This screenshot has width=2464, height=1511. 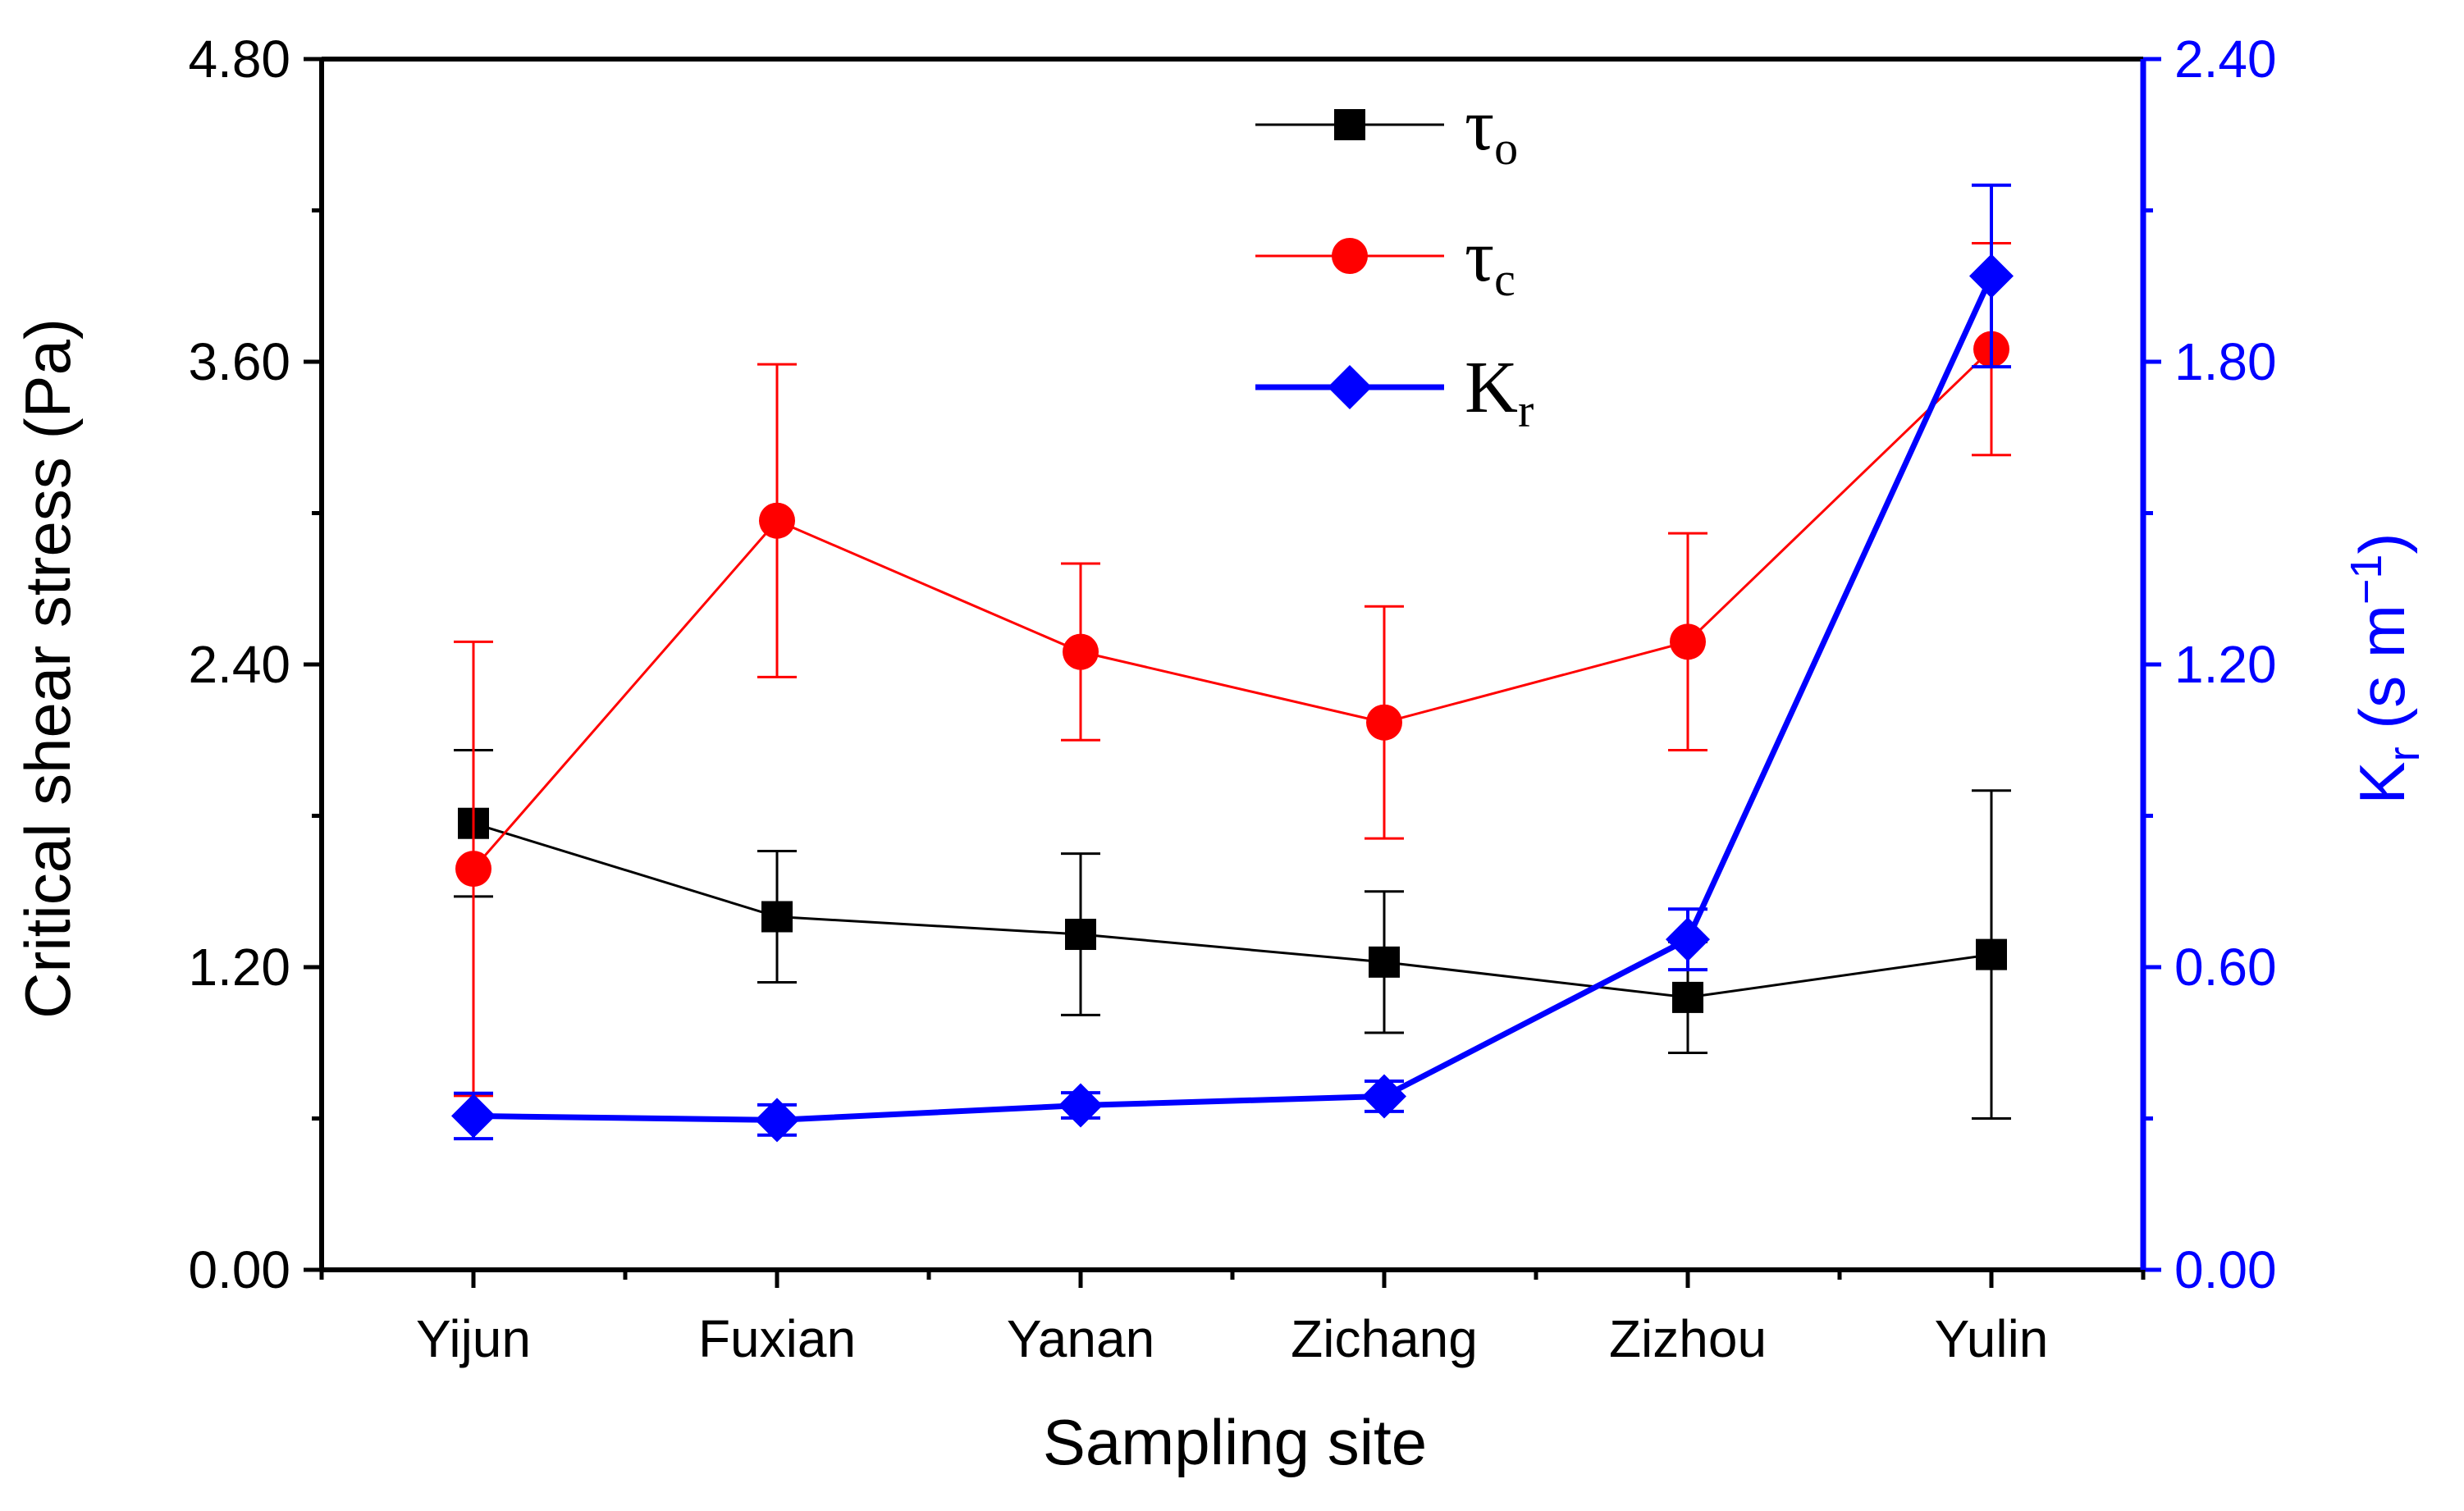 I want to click on x-axis-title: Sampling site, so click(x=1235, y=1442).